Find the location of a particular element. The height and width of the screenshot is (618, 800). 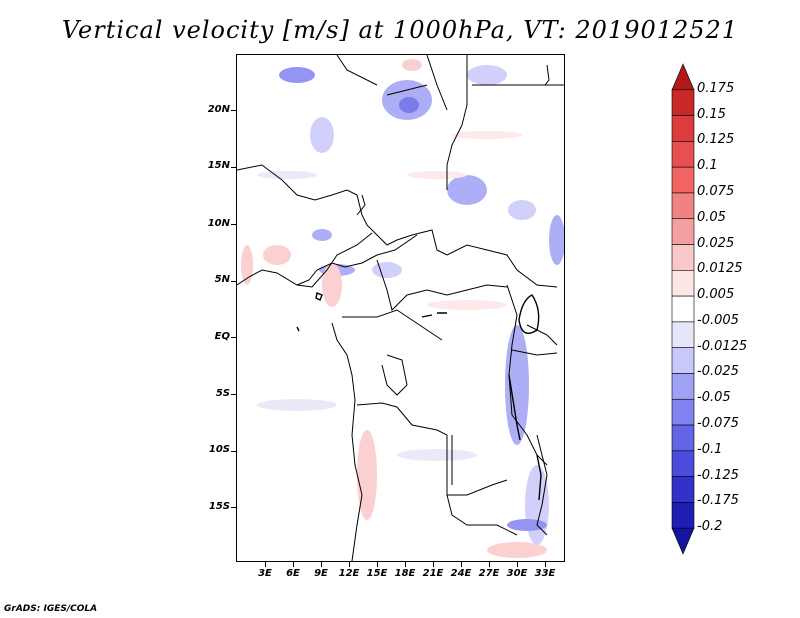

lon-label-6e: 6E is located at coordinates (293, 573).